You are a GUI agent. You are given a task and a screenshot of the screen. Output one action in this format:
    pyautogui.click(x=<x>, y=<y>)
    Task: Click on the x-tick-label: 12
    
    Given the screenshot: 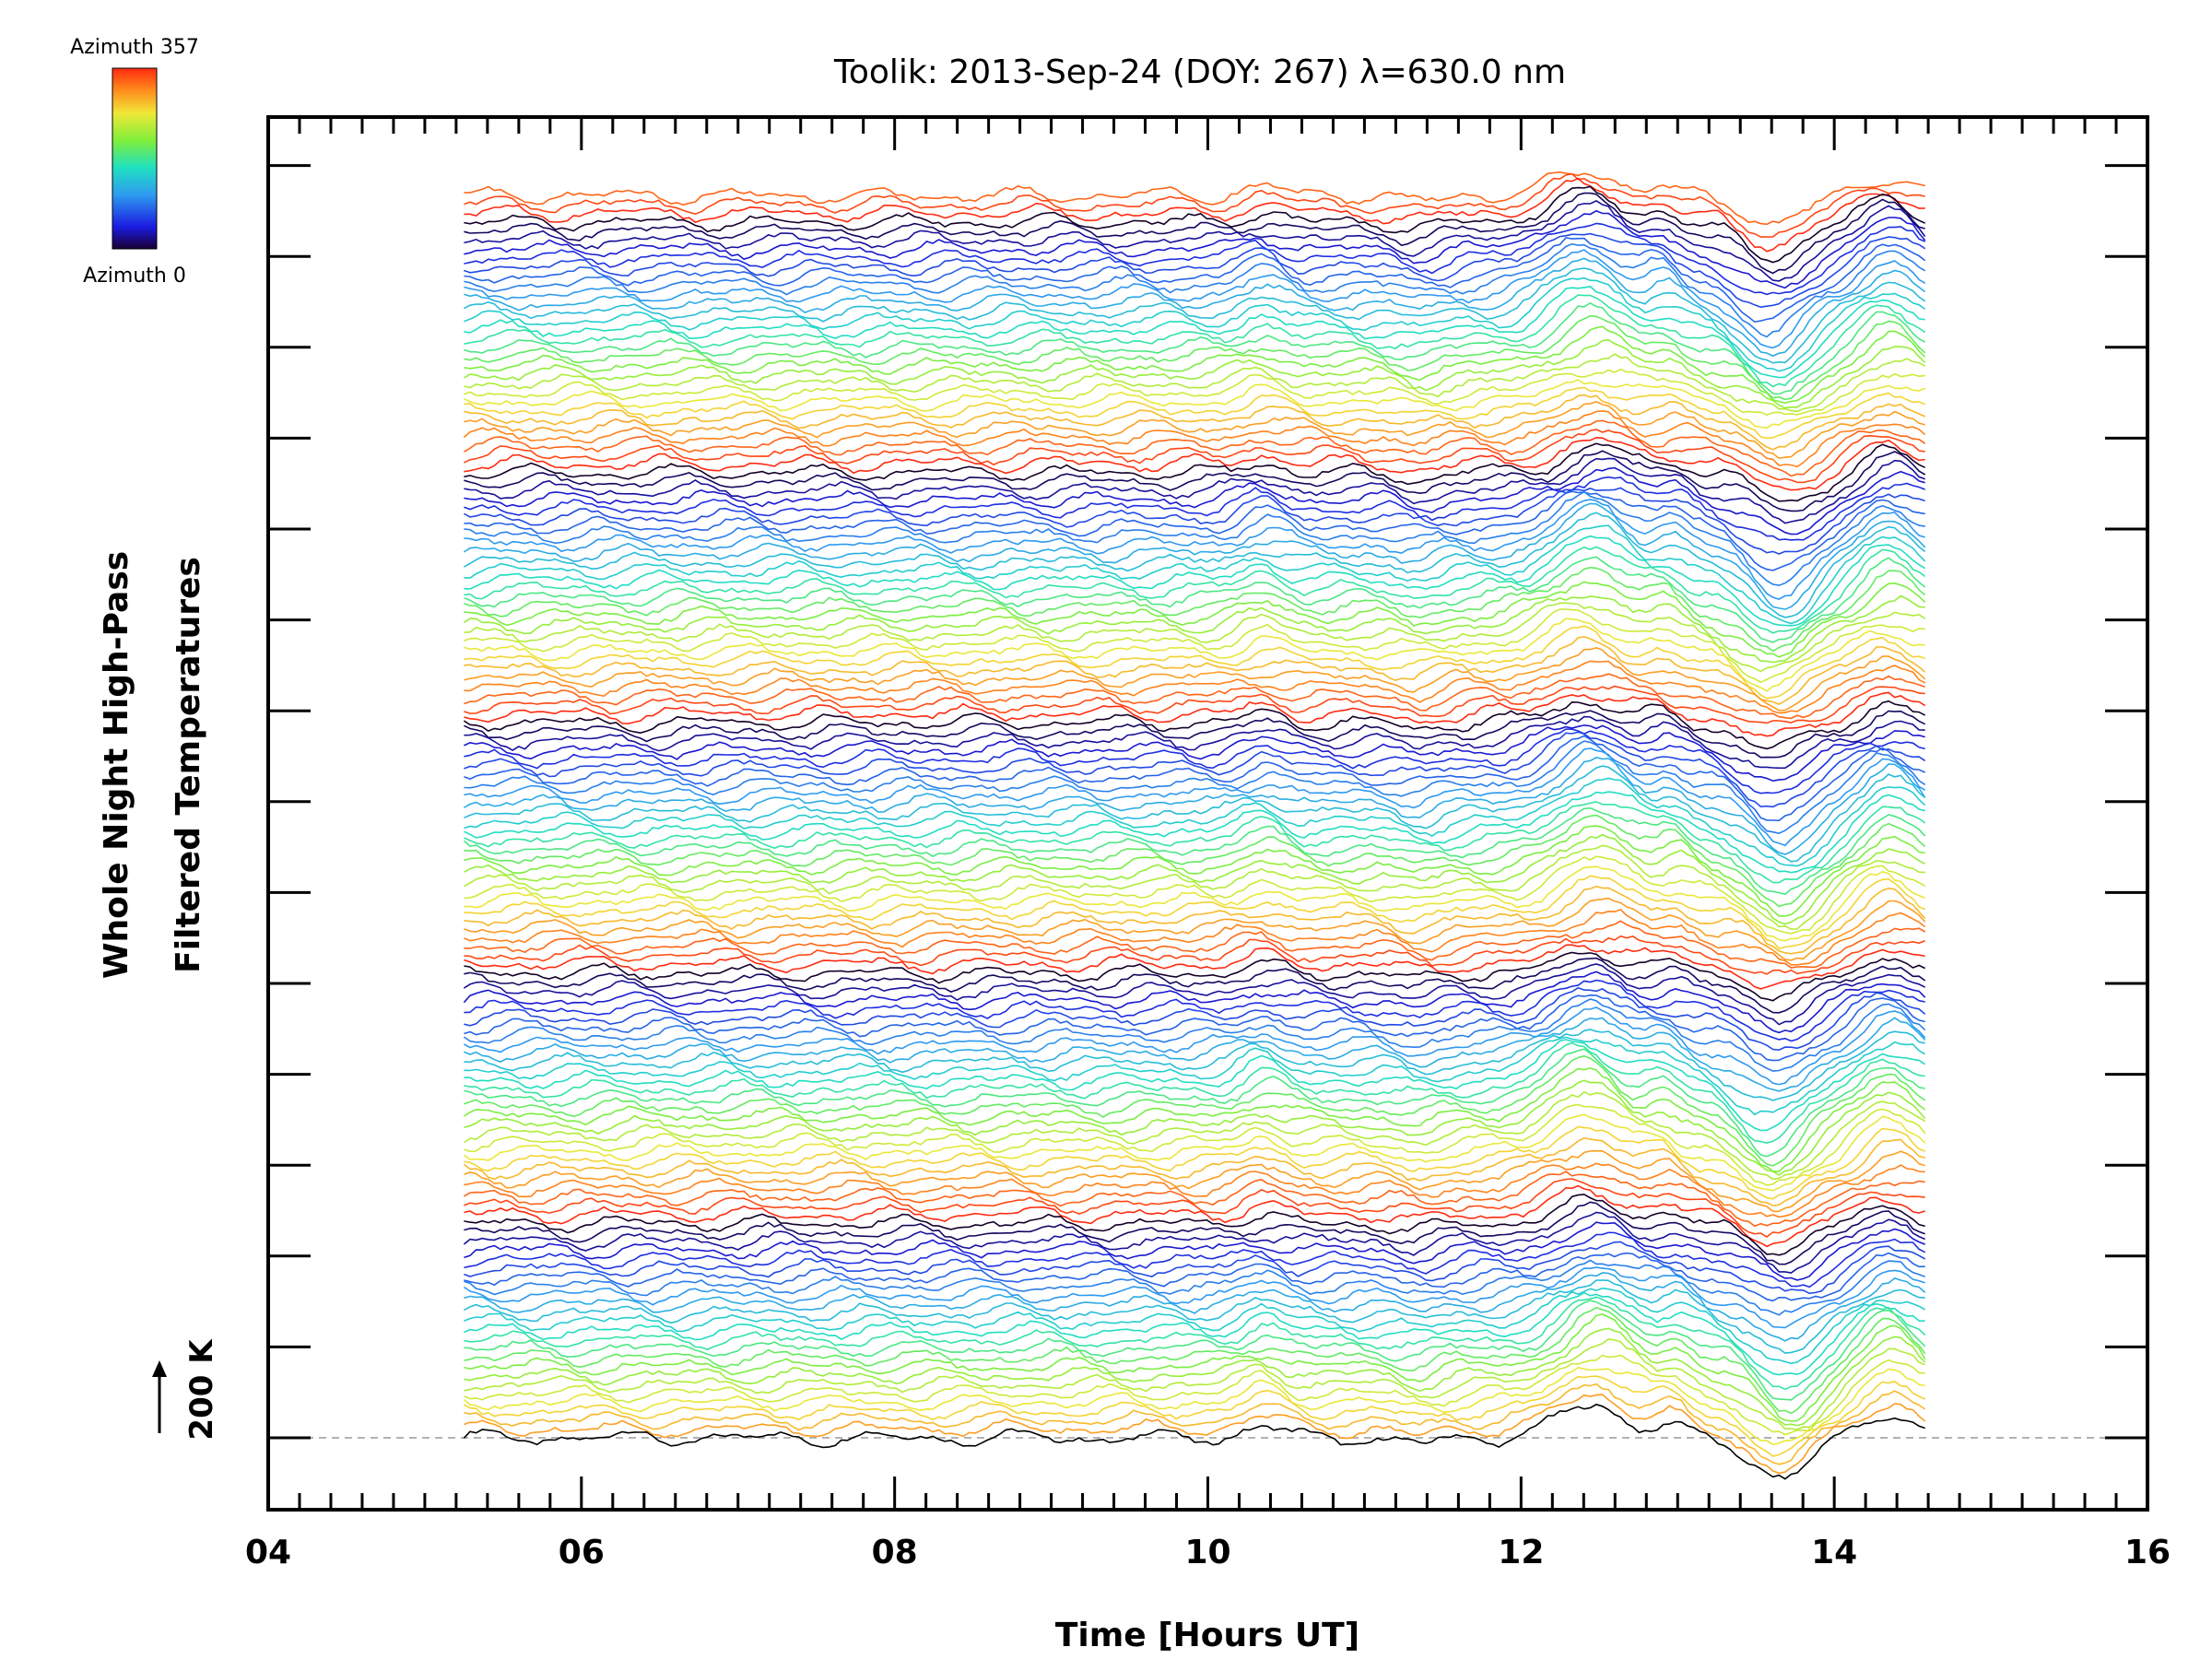 What is the action you would take?
    pyautogui.click(x=1521, y=1552)
    